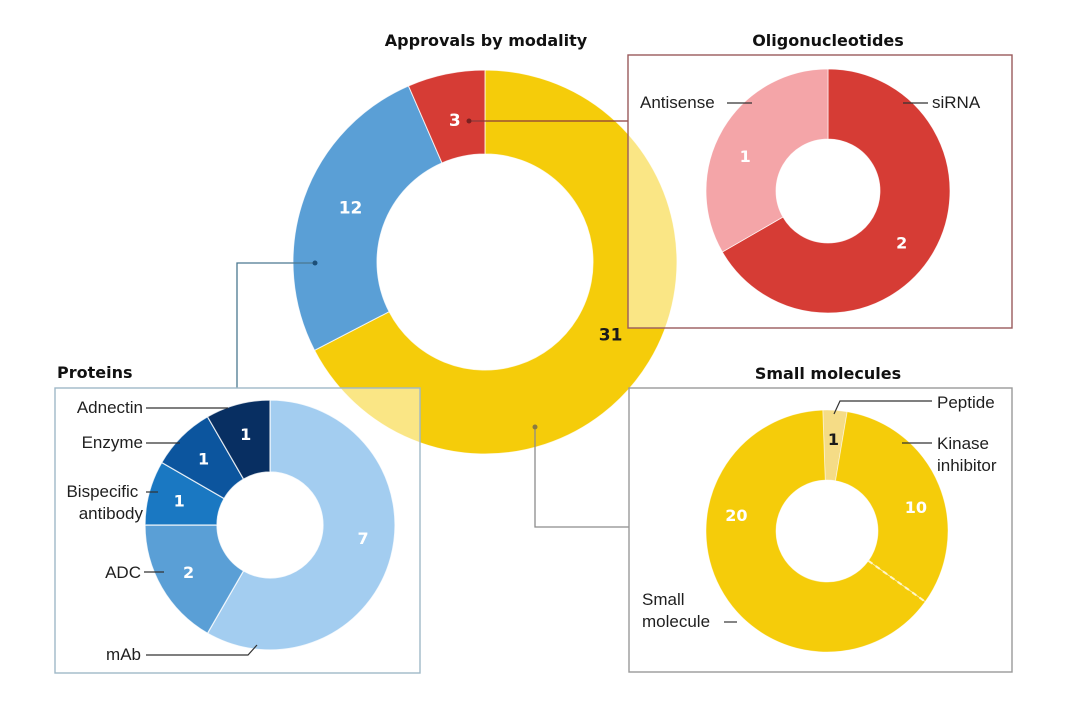 The width and height of the screenshot is (1080, 720). I want to click on value-label-enzyme: 1, so click(203, 459).